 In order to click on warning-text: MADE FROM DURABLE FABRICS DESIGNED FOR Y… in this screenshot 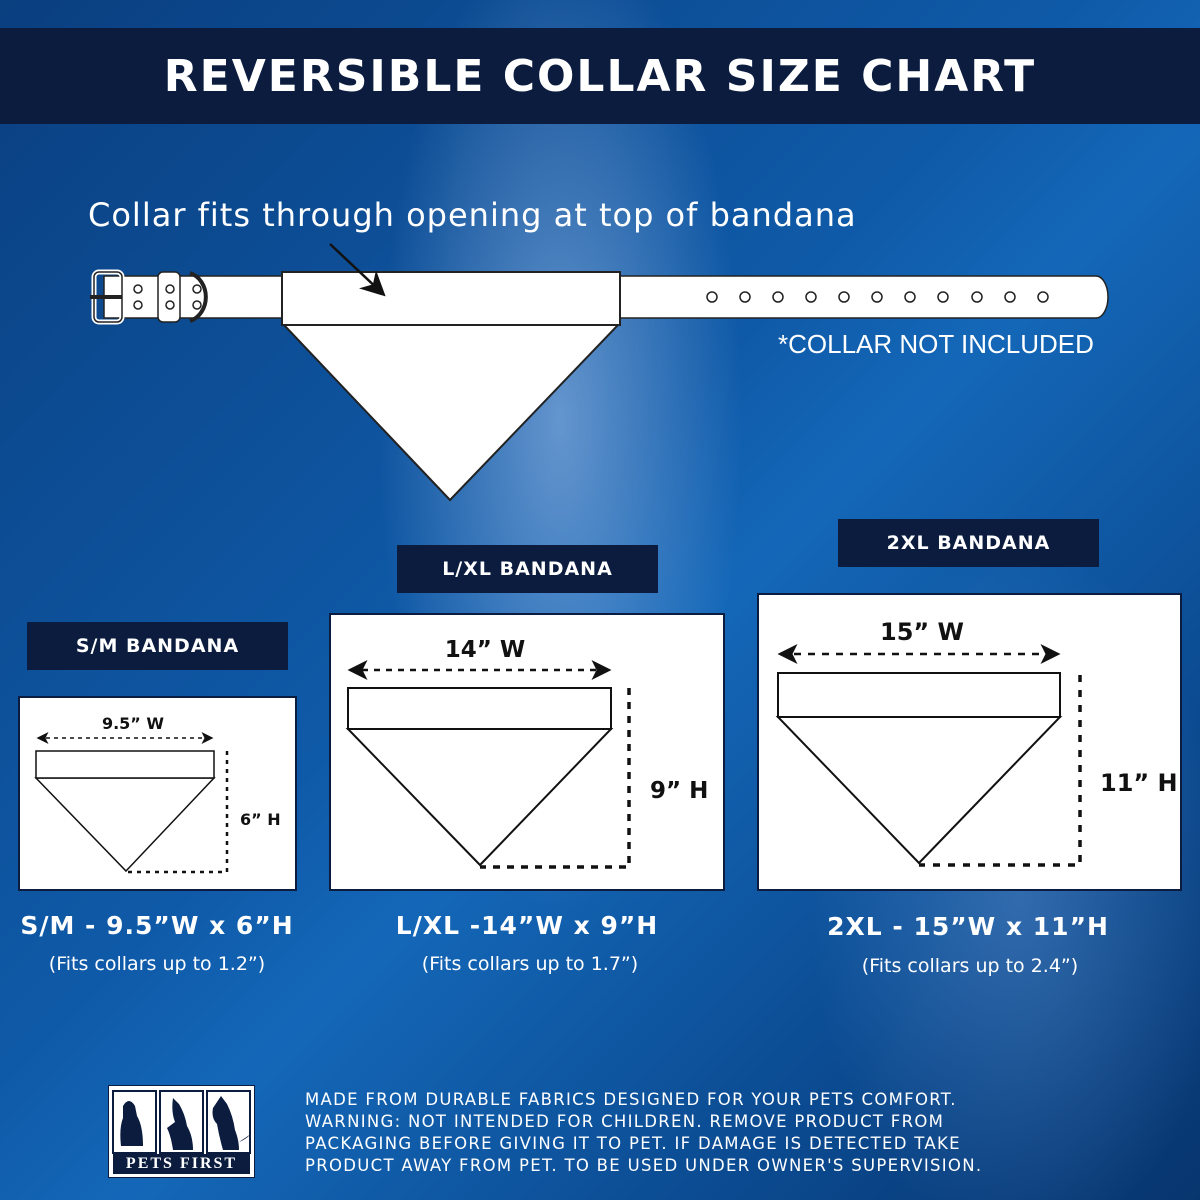, I will do `click(643, 1133)`.